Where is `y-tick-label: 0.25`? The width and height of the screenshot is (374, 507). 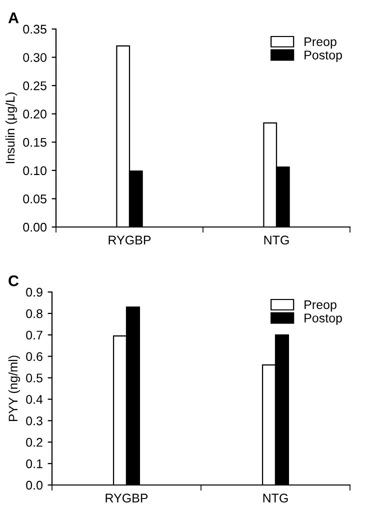 y-tick-label: 0.25 is located at coordinates (34, 85).